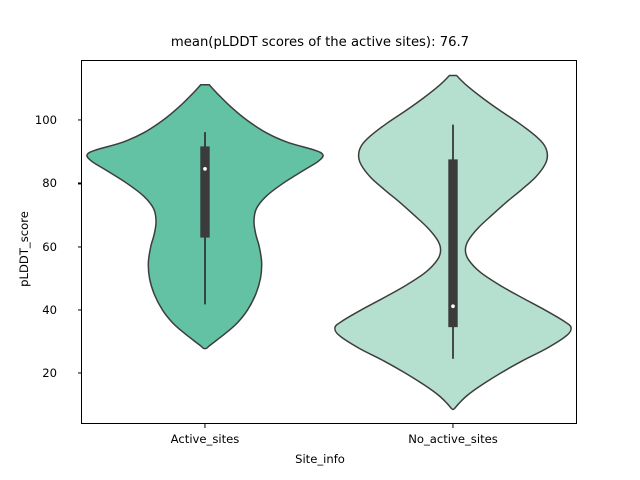 This screenshot has height=480, width=640. I want to click on y-tick-label: 20, so click(49, 373).